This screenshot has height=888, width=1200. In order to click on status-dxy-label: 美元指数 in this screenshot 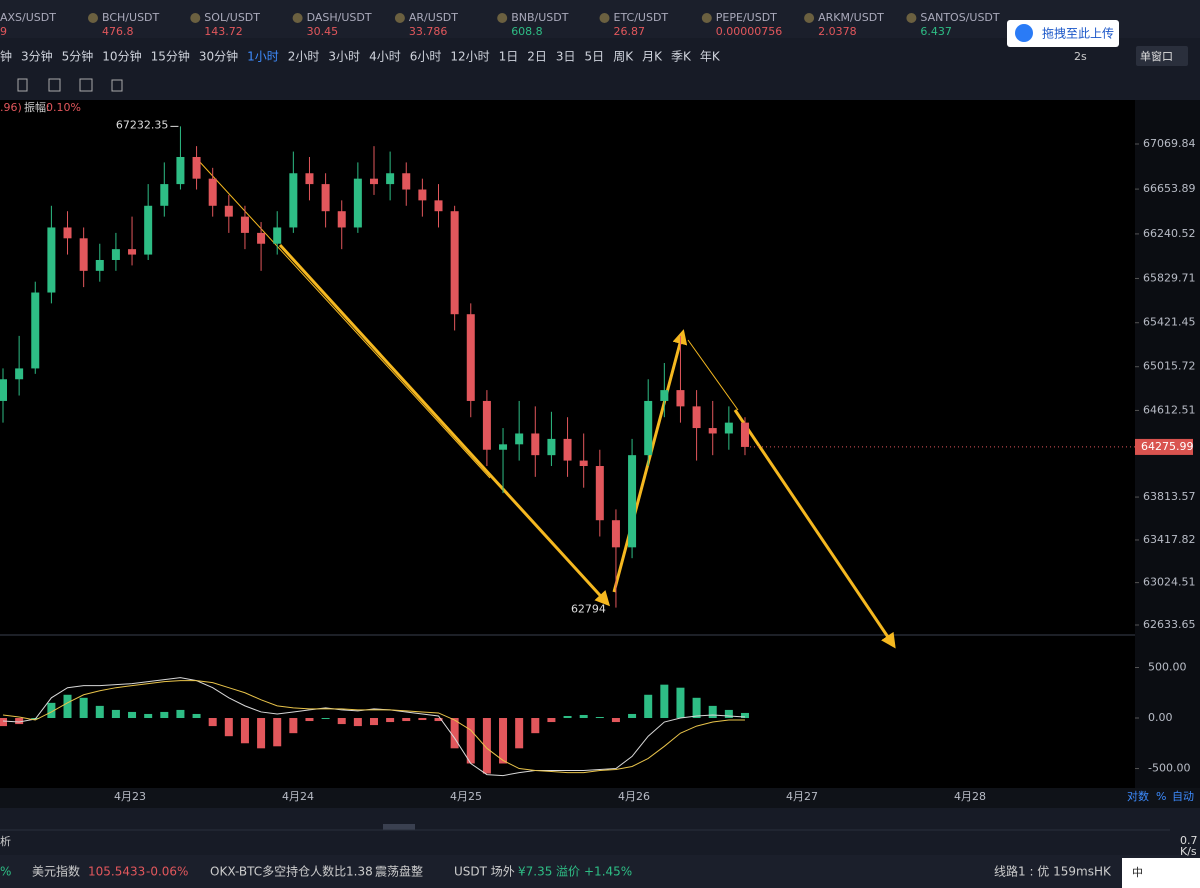, I will do `click(56, 871)`.